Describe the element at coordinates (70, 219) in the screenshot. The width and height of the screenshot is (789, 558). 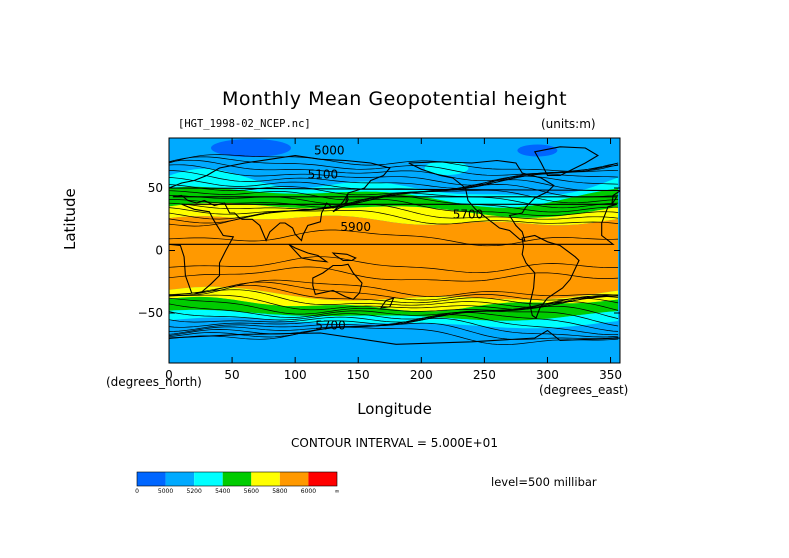
I see `y-axis-label: Latitude` at that location.